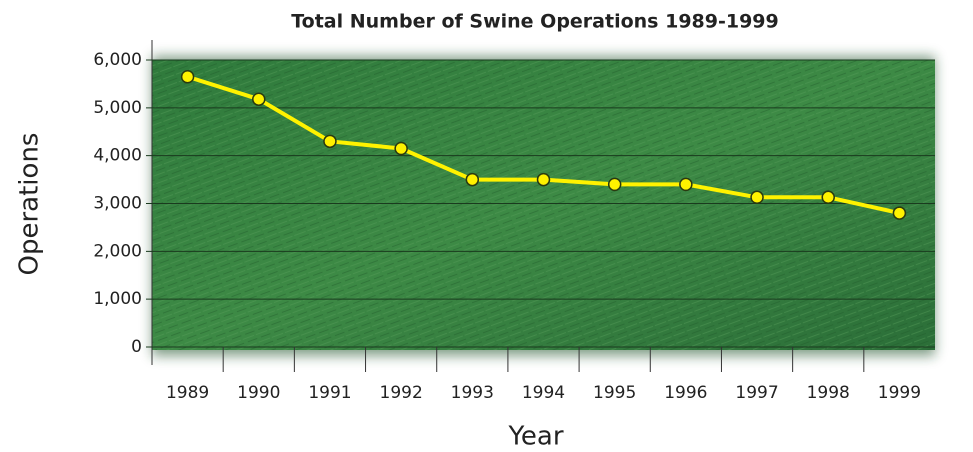  What do you see at coordinates (117, 251) in the screenshot?
I see `y-tick-label: 2,000` at bounding box center [117, 251].